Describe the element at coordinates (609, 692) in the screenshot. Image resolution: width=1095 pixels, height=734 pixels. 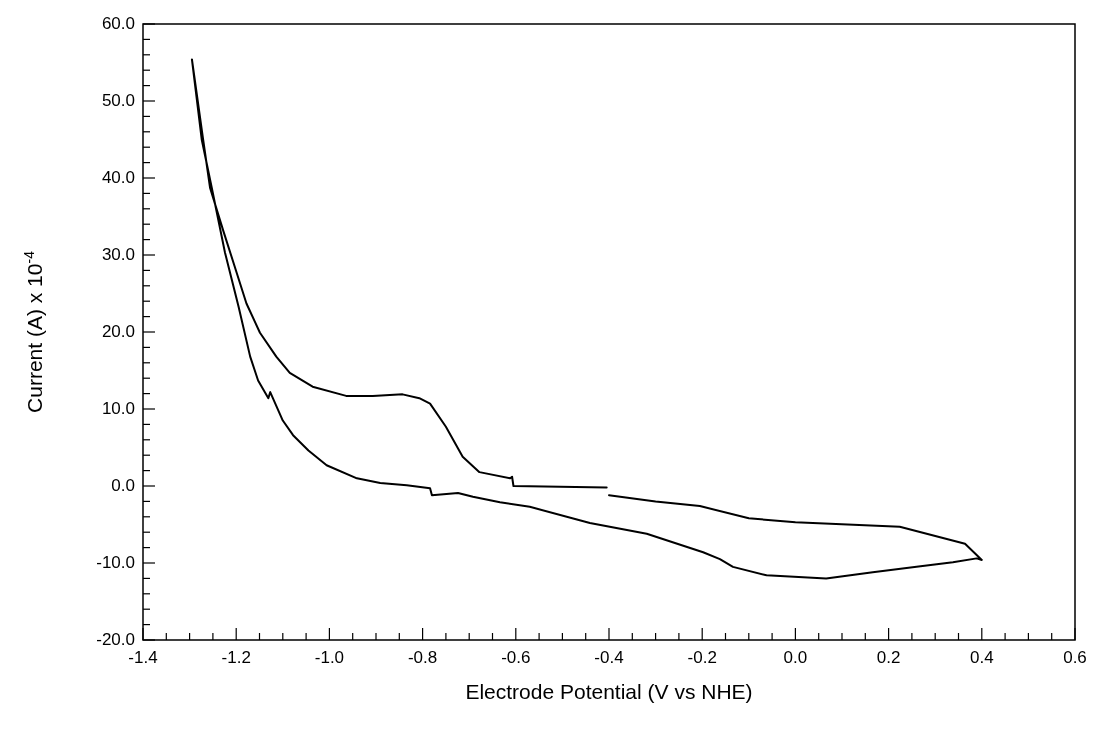
I see `x-axis-title: Electrode Potential (V vs NHE)` at that location.